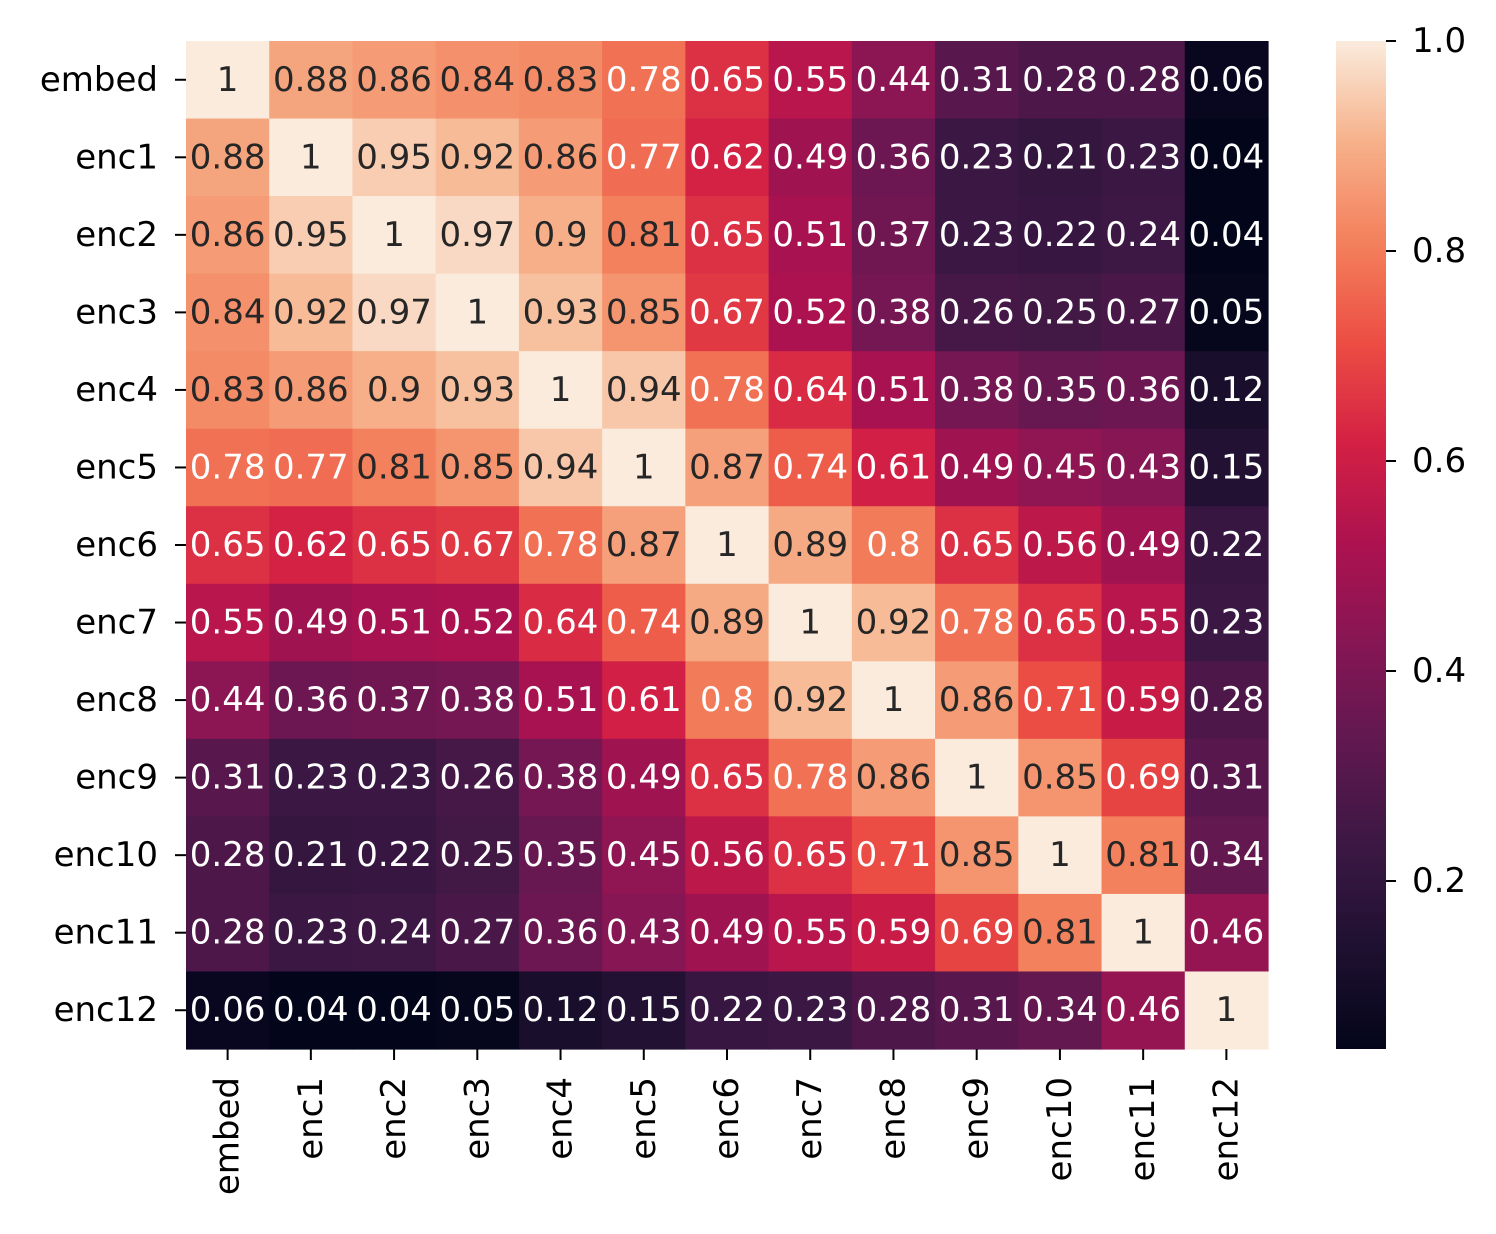 Image resolution: width=1496 pixels, height=1234 pixels. Describe the element at coordinates (116, 157) in the screenshot. I see `y-tick-label: enc1` at that location.